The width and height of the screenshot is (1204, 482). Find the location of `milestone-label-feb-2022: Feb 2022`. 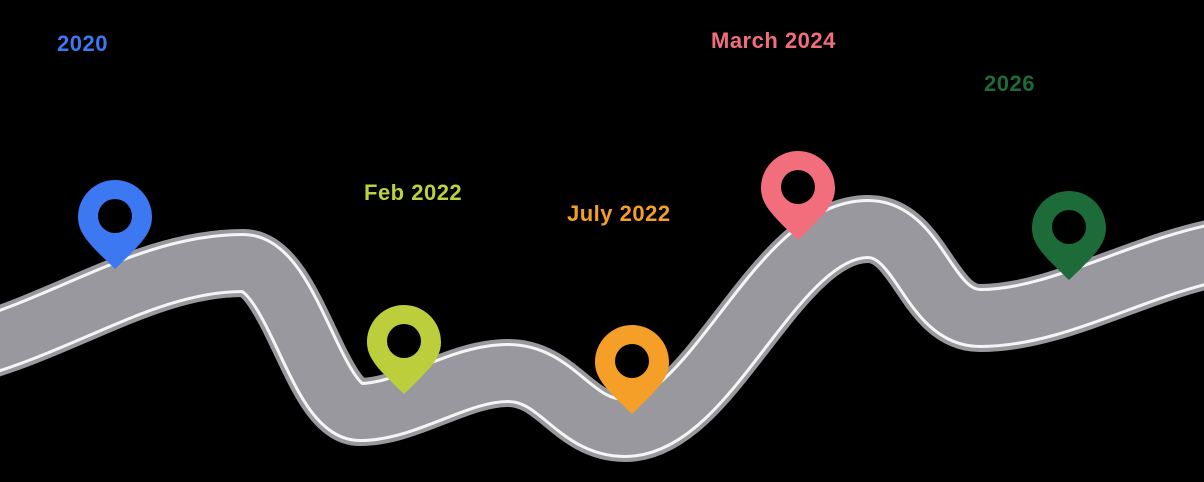

milestone-label-feb-2022: Feb 2022 is located at coordinates (413, 192).